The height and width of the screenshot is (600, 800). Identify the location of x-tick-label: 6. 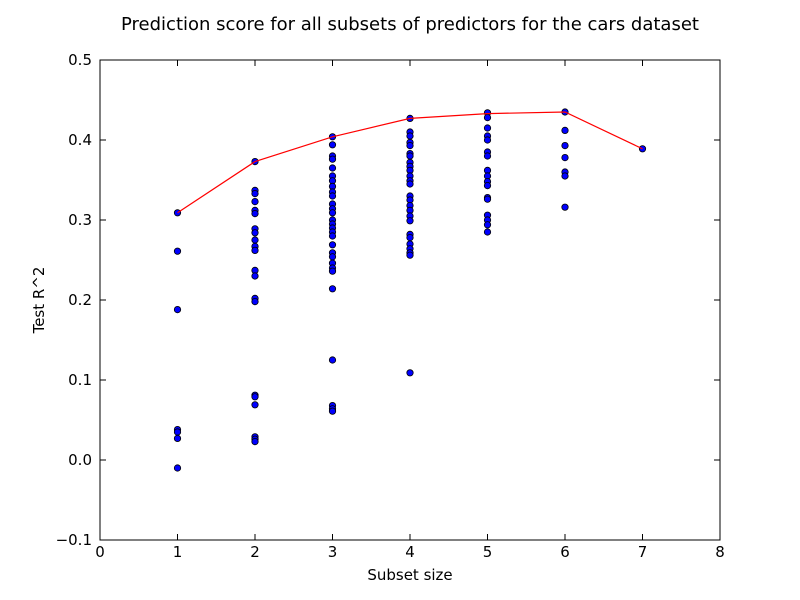
(565, 552).